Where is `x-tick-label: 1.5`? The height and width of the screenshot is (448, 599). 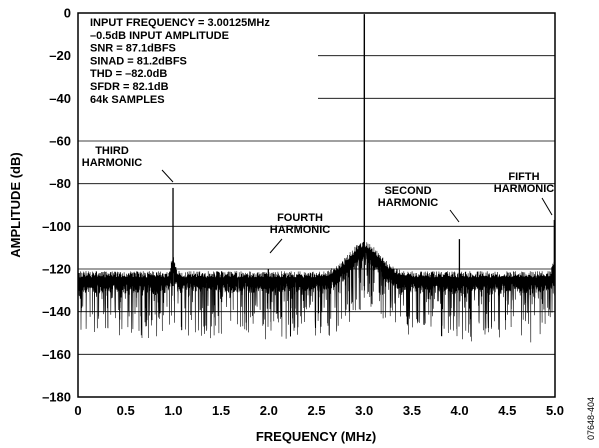
x-tick-label: 1.5 is located at coordinates (221, 410).